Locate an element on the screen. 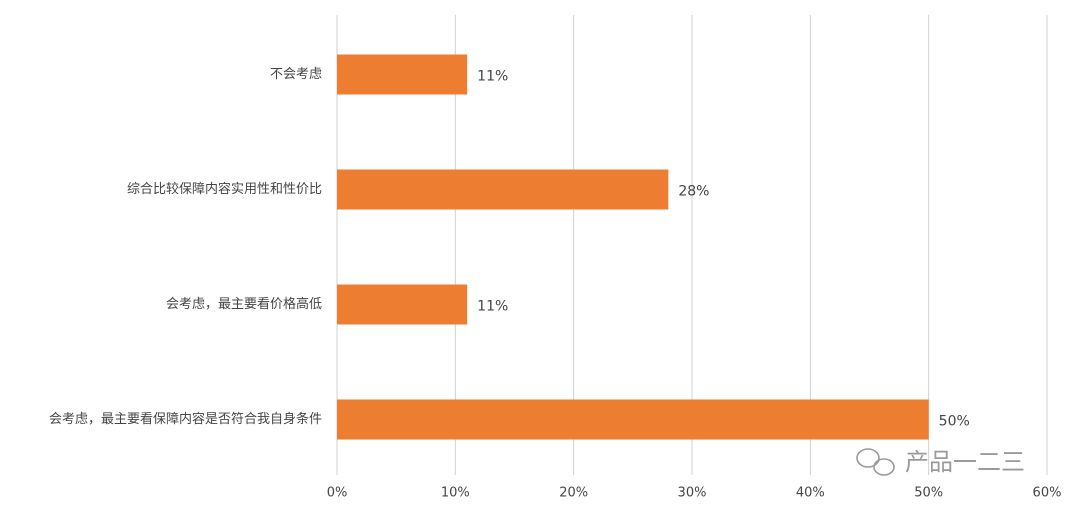 This screenshot has width=1080, height=511. y-tick-label: 综合比较保障内容实用性和性价比 is located at coordinates (224, 189).